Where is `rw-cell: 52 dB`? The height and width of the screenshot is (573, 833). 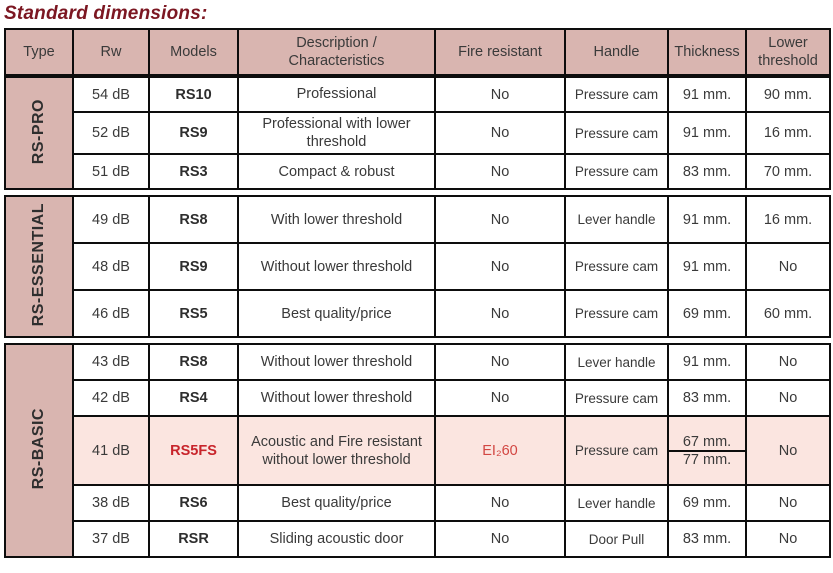
rw-cell: 52 dB is located at coordinates (111, 133).